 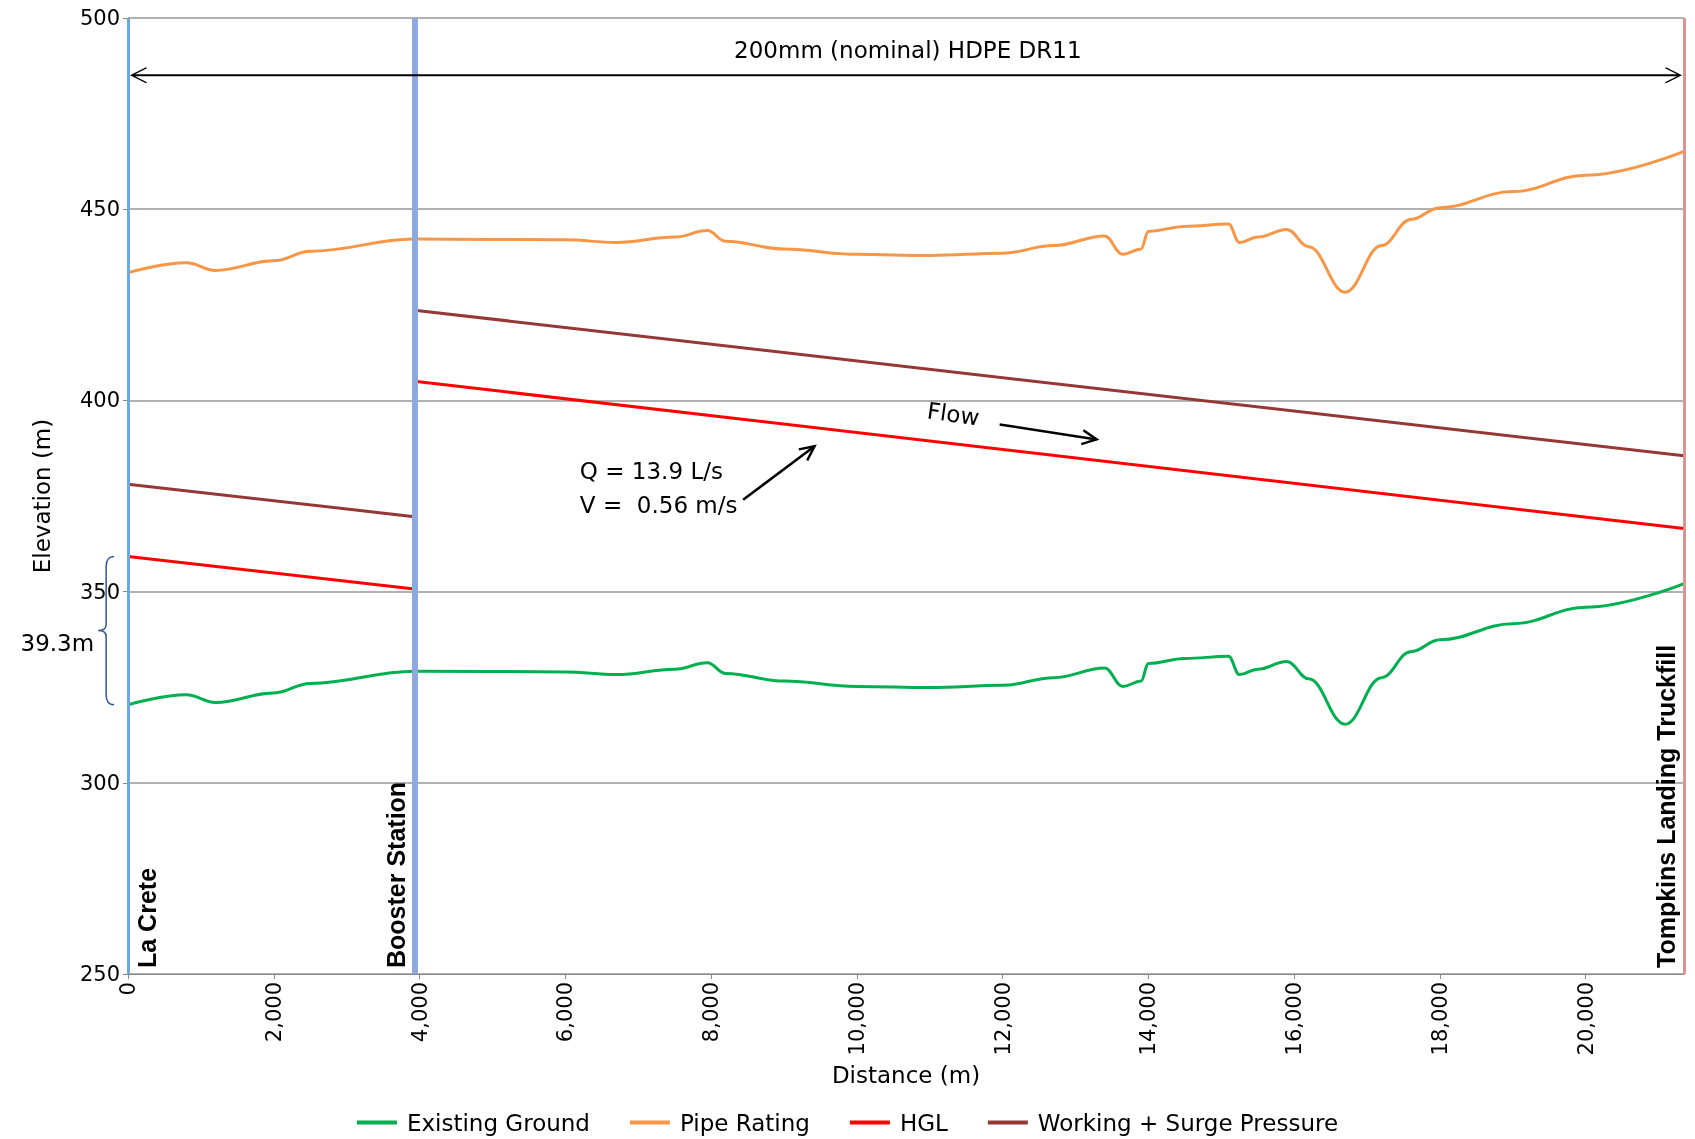 What do you see at coordinates (99, 209) in the screenshot?
I see `y-tick-label: 450` at bounding box center [99, 209].